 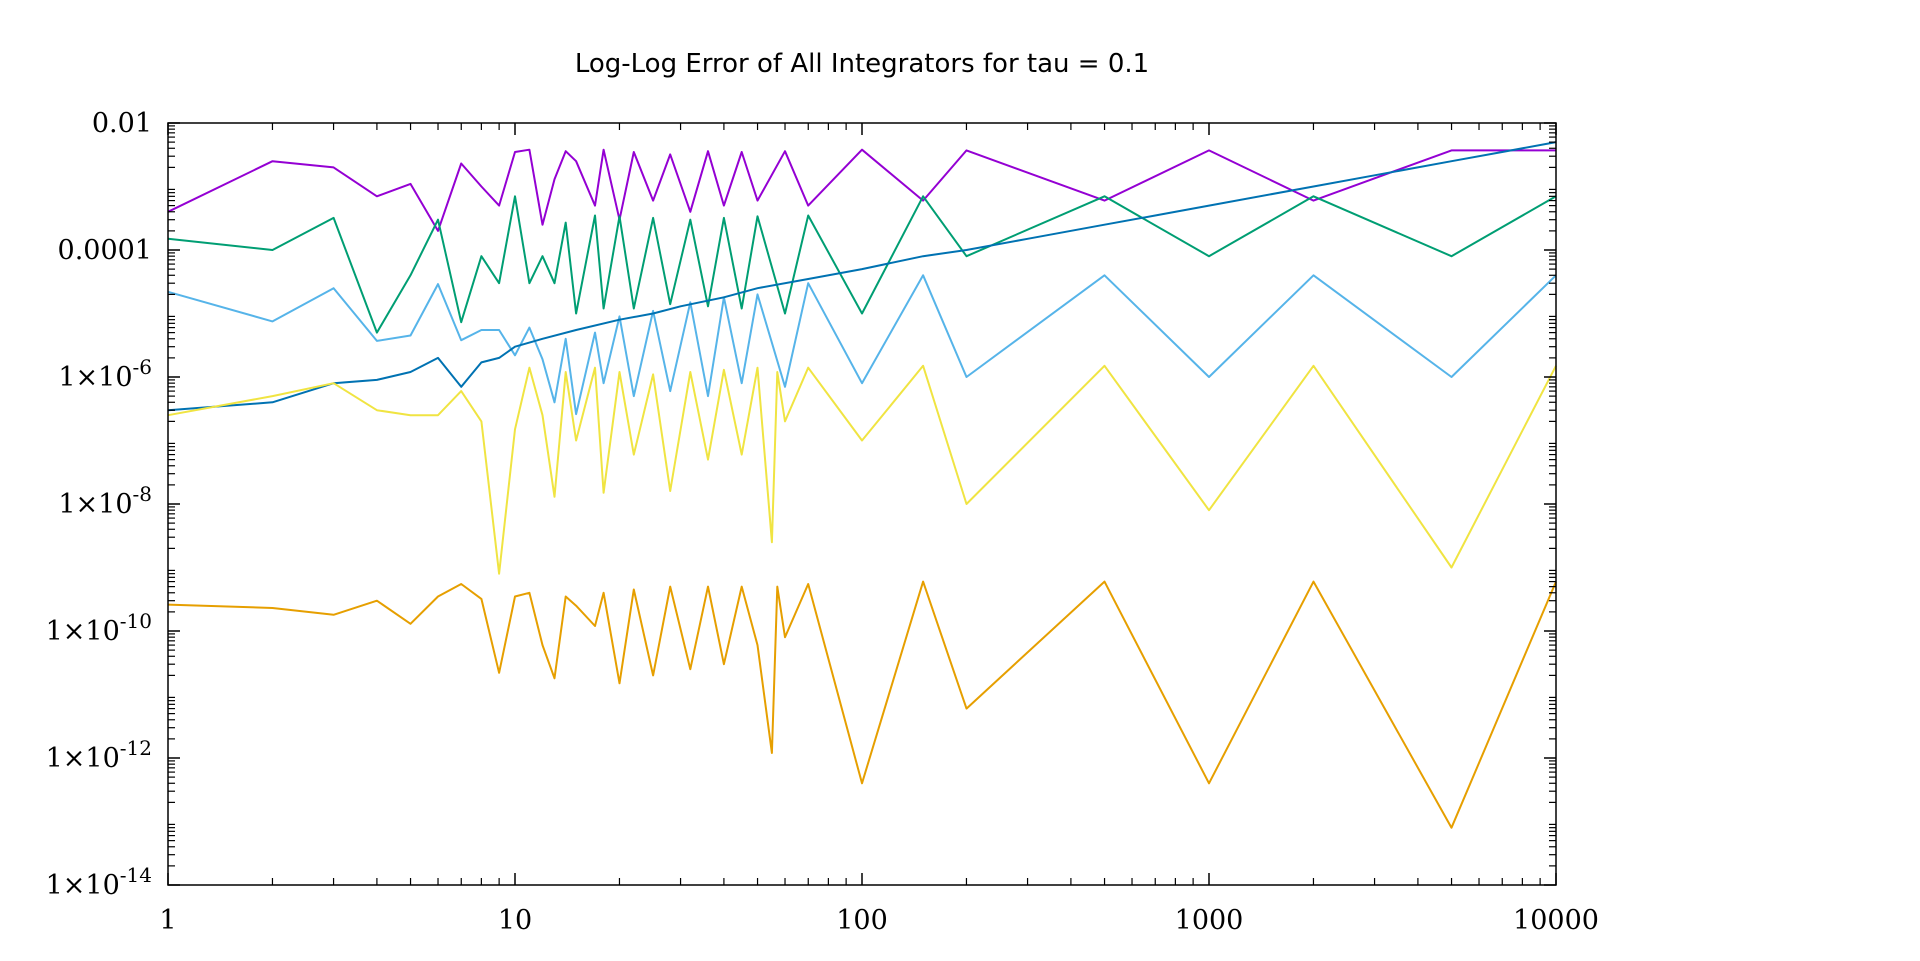 What do you see at coordinates (167, 920) in the screenshot?
I see `x-tick-label: 1` at bounding box center [167, 920].